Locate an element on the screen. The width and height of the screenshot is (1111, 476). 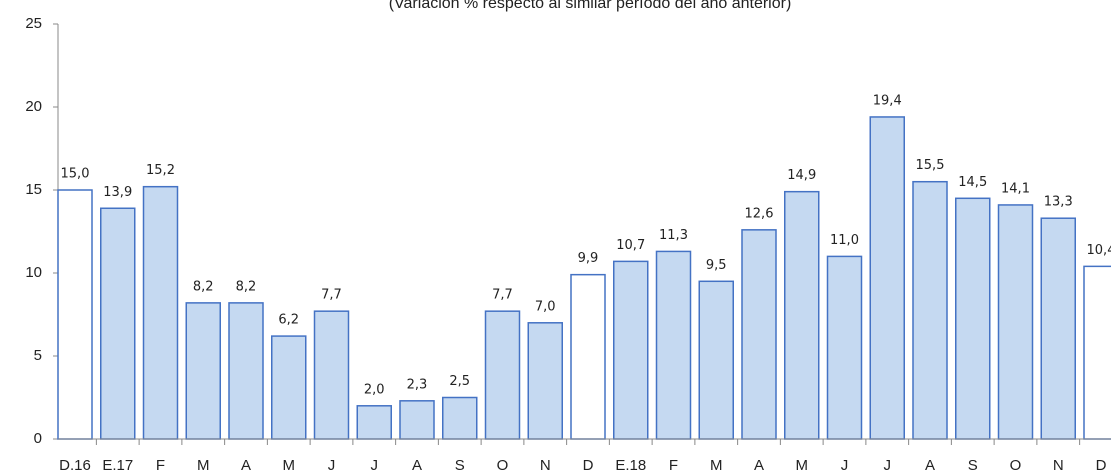
value-label: 15,2 is located at coordinates (160, 170).